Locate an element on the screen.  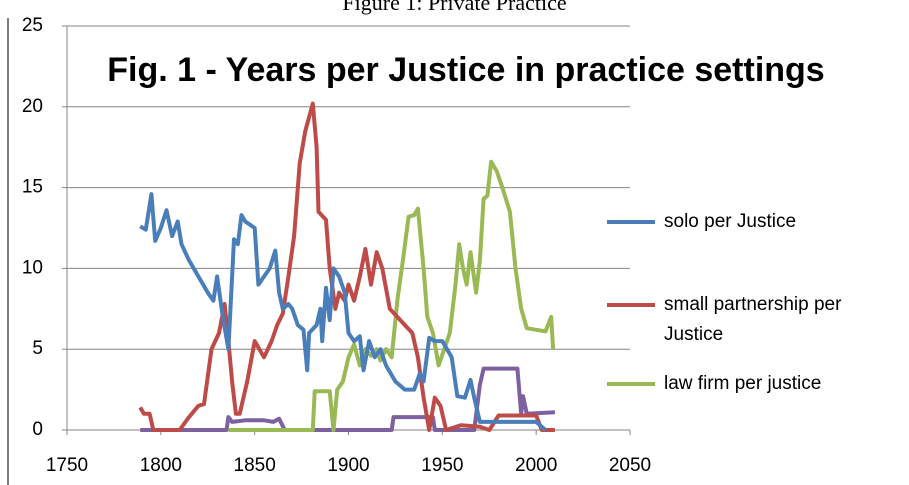
x-tick-label: 2050 is located at coordinates (630, 465).